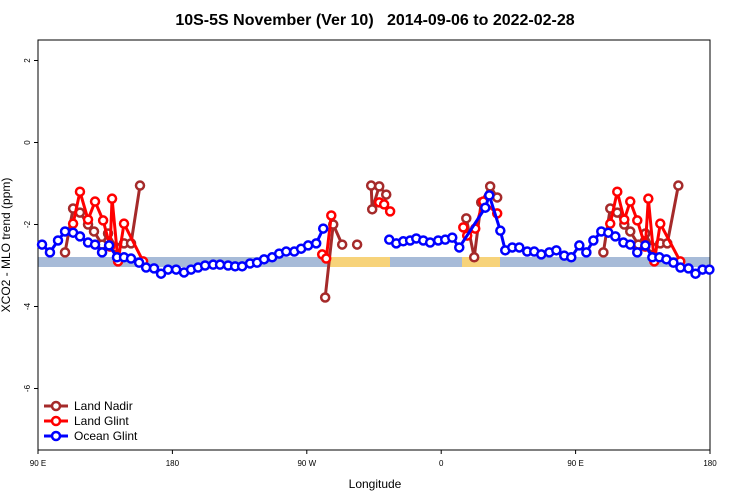  I want to click on y-tick-label: -4, so click(27, 306).